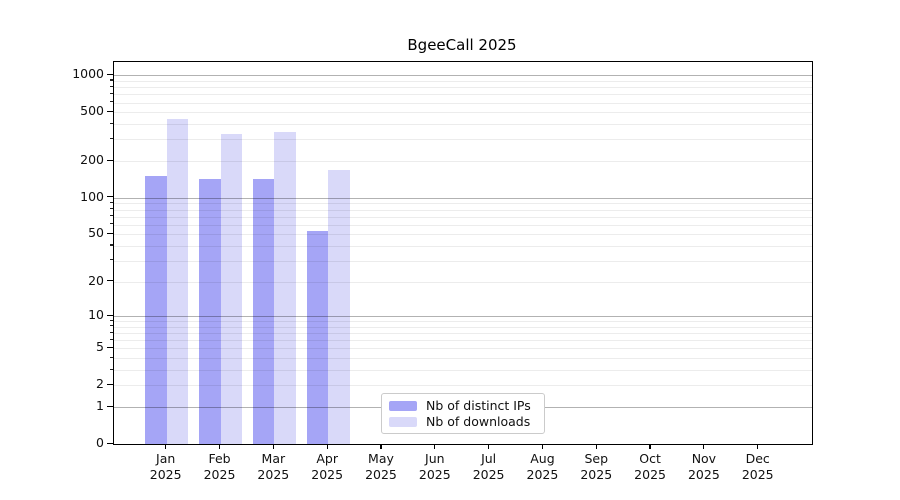 This screenshot has width=900, height=500. What do you see at coordinates (650, 458) in the screenshot?
I see `xtick-month: Oct` at bounding box center [650, 458].